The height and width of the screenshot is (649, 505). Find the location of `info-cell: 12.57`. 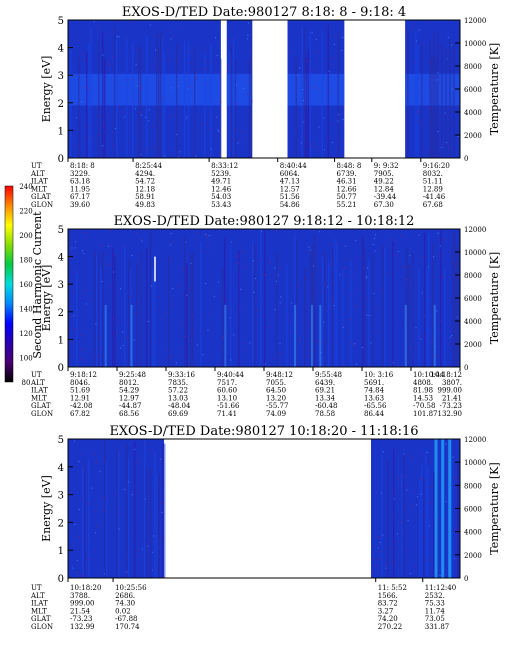

info-cell: 12.57 is located at coordinates (290, 189).